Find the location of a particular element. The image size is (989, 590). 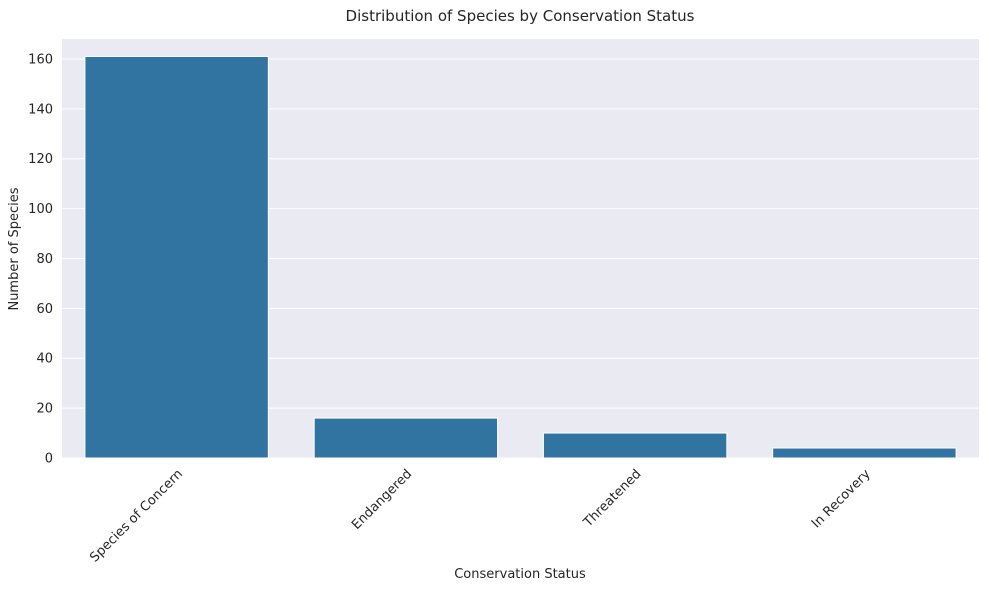

y-tick-label: 80 is located at coordinates (44, 259).